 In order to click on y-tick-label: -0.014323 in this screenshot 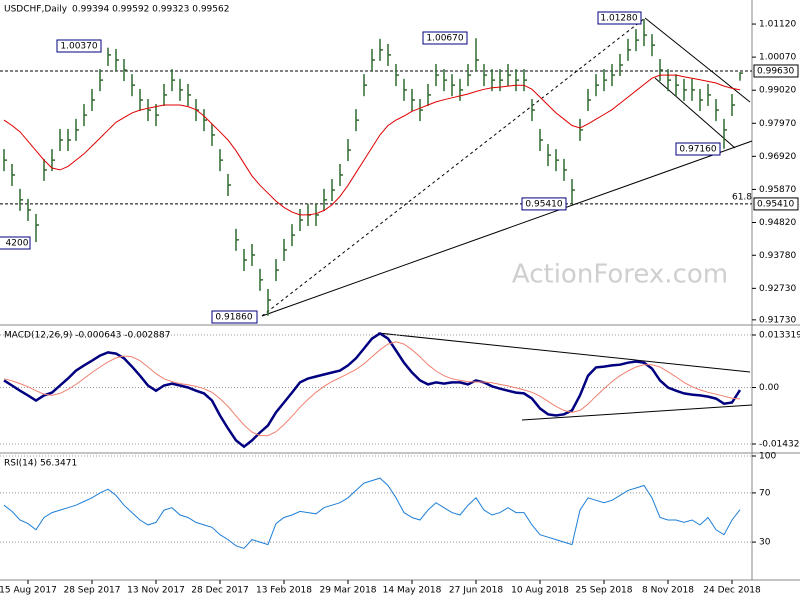, I will do `click(779, 445)`.